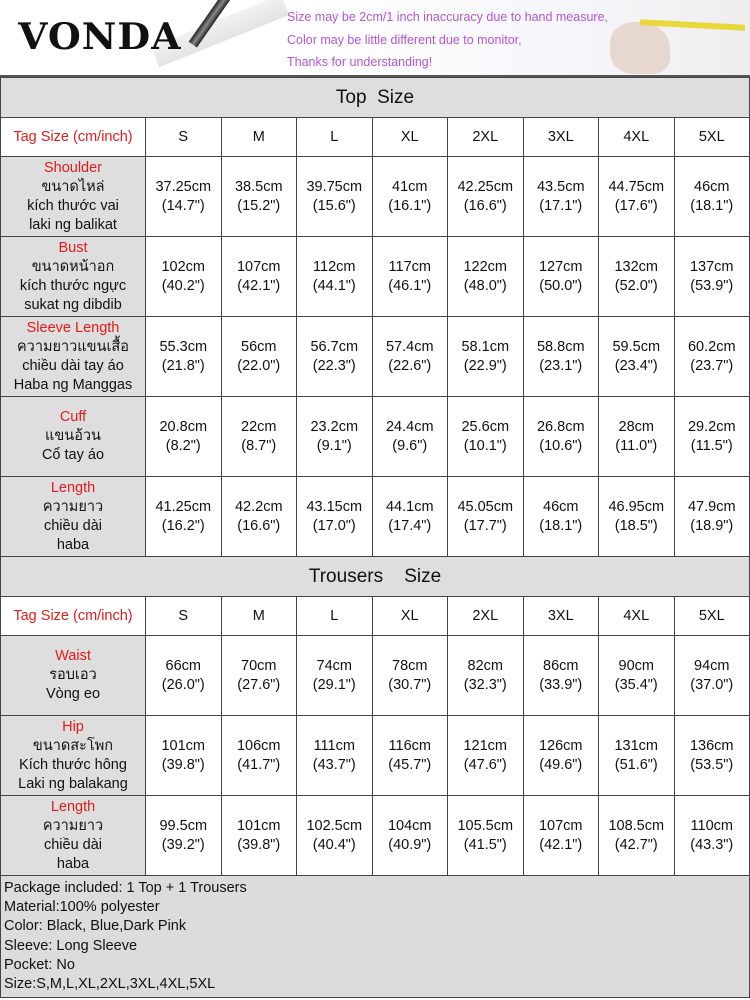 This screenshot has height=1000, width=750. What do you see at coordinates (73, 764) in the screenshot?
I see `measurement-translation: Kích thước hông` at bounding box center [73, 764].